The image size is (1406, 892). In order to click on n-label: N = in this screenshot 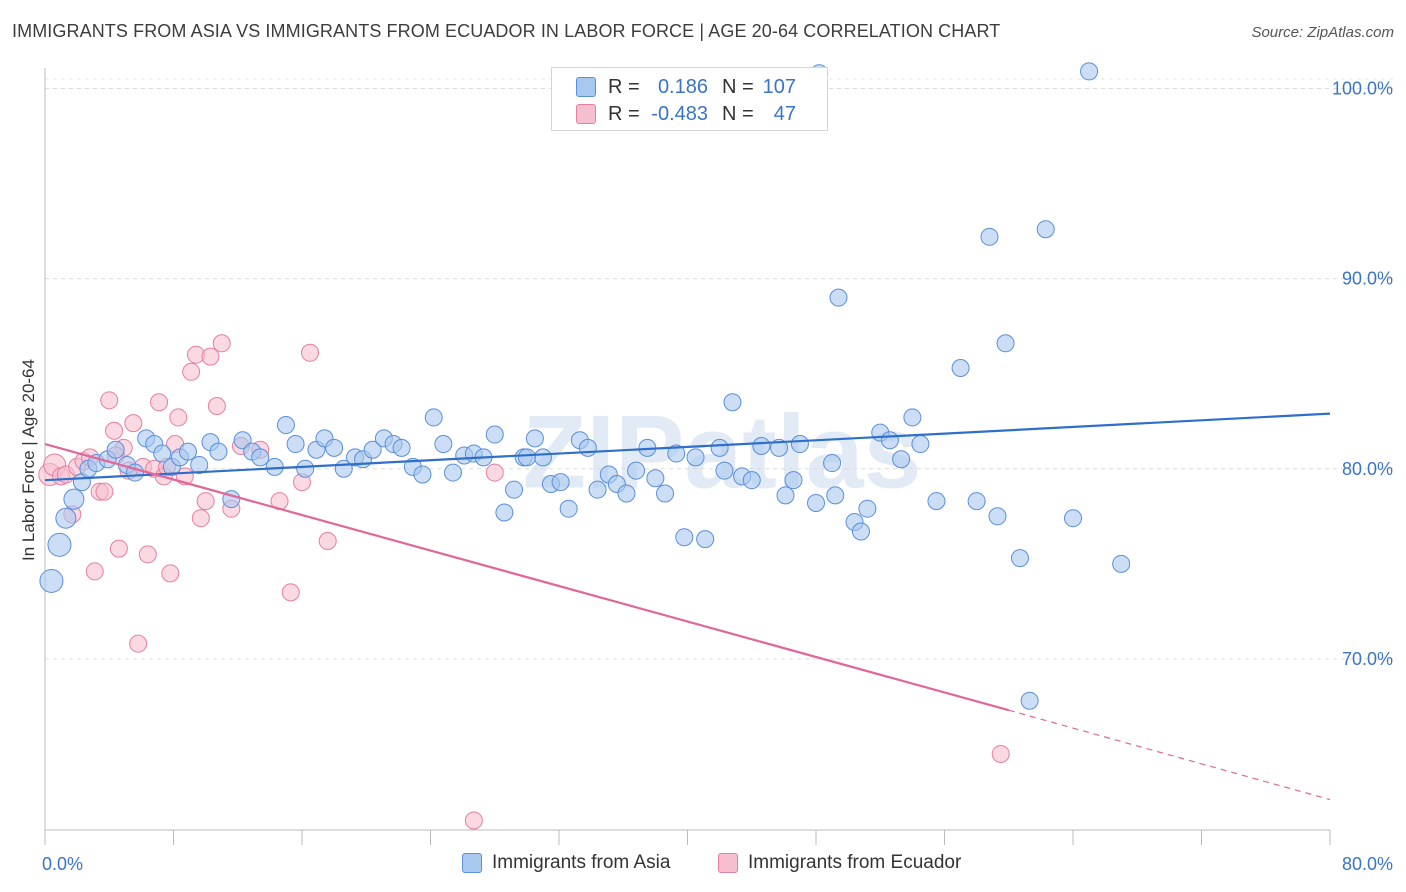, I will do `click(738, 113)`.